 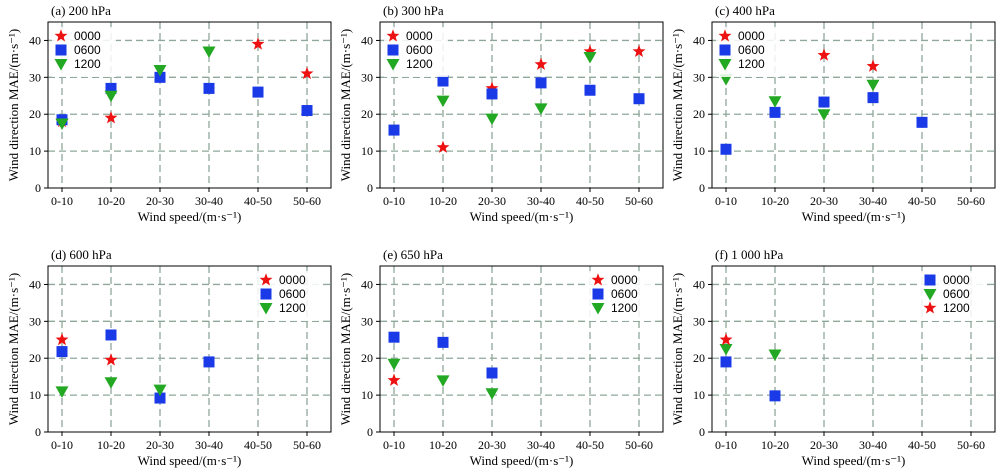 What do you see at coordinates (413, 254) in the screenshot?
I see `panel-title: (e) 650 hPa` at bounding box center [413, 254].